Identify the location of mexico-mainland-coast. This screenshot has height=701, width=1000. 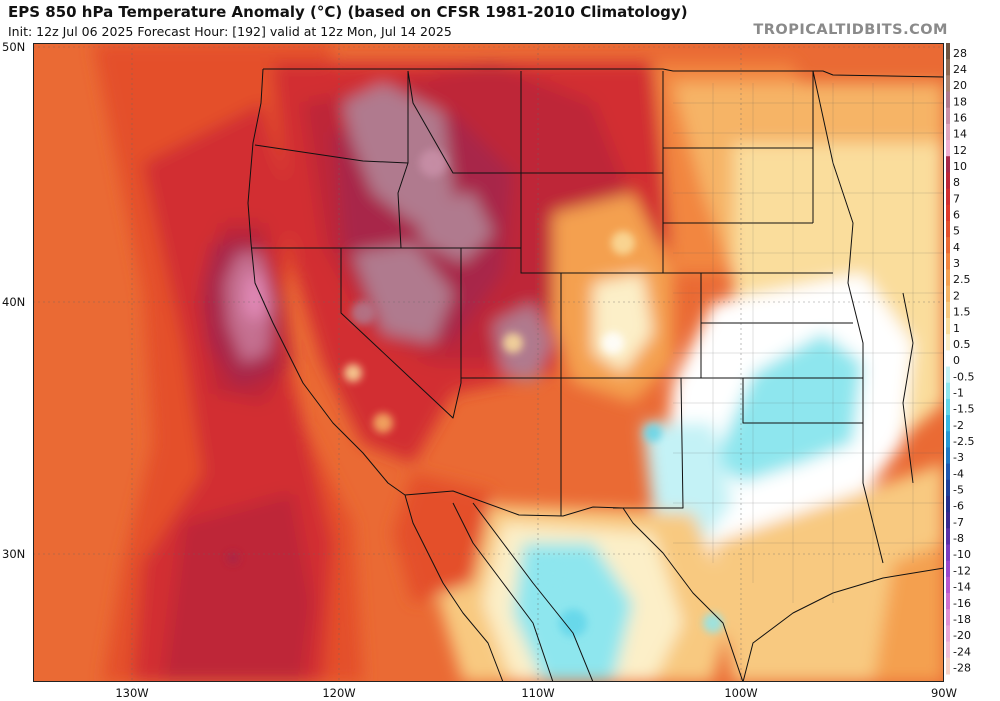
(533, 592).